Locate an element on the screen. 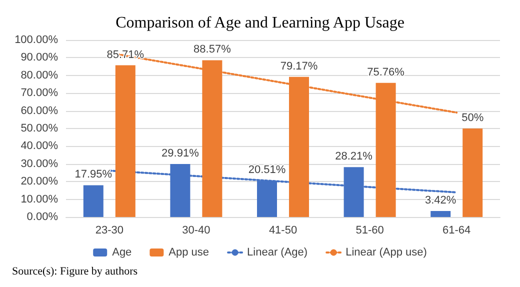 The image size is (520, 287). y-tick-label: 80.00% is located at coordinates (39, 75).